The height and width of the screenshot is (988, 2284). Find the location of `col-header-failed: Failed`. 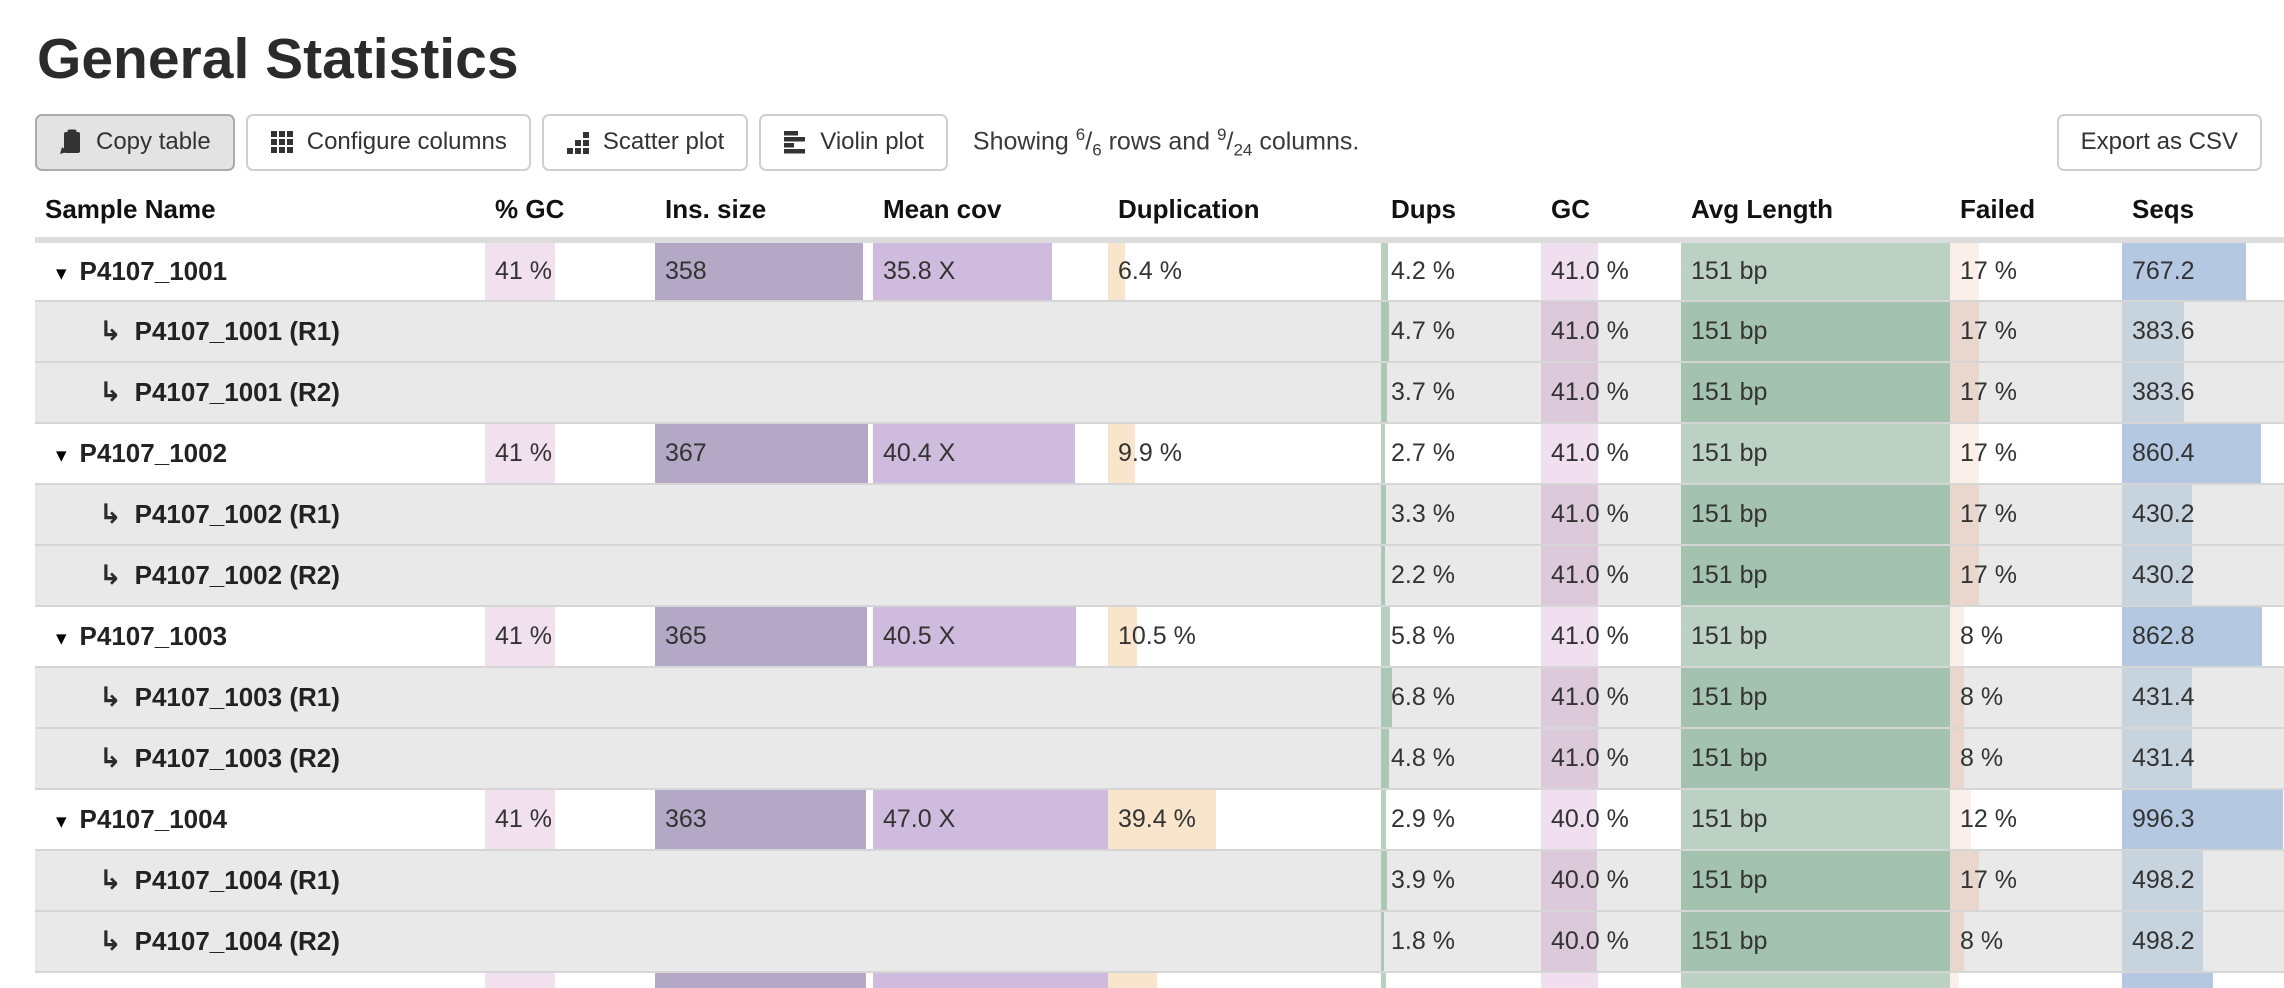

col-header-failed: Failed is located at coordinates (2036, 213).